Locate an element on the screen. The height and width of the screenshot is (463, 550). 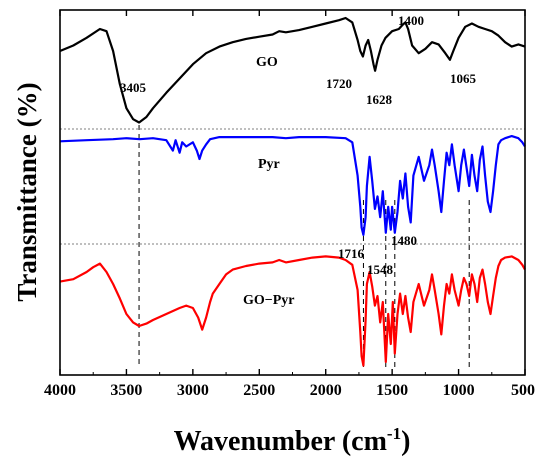
x-tick-label-7: 500 is located at coordinates (523, 390).